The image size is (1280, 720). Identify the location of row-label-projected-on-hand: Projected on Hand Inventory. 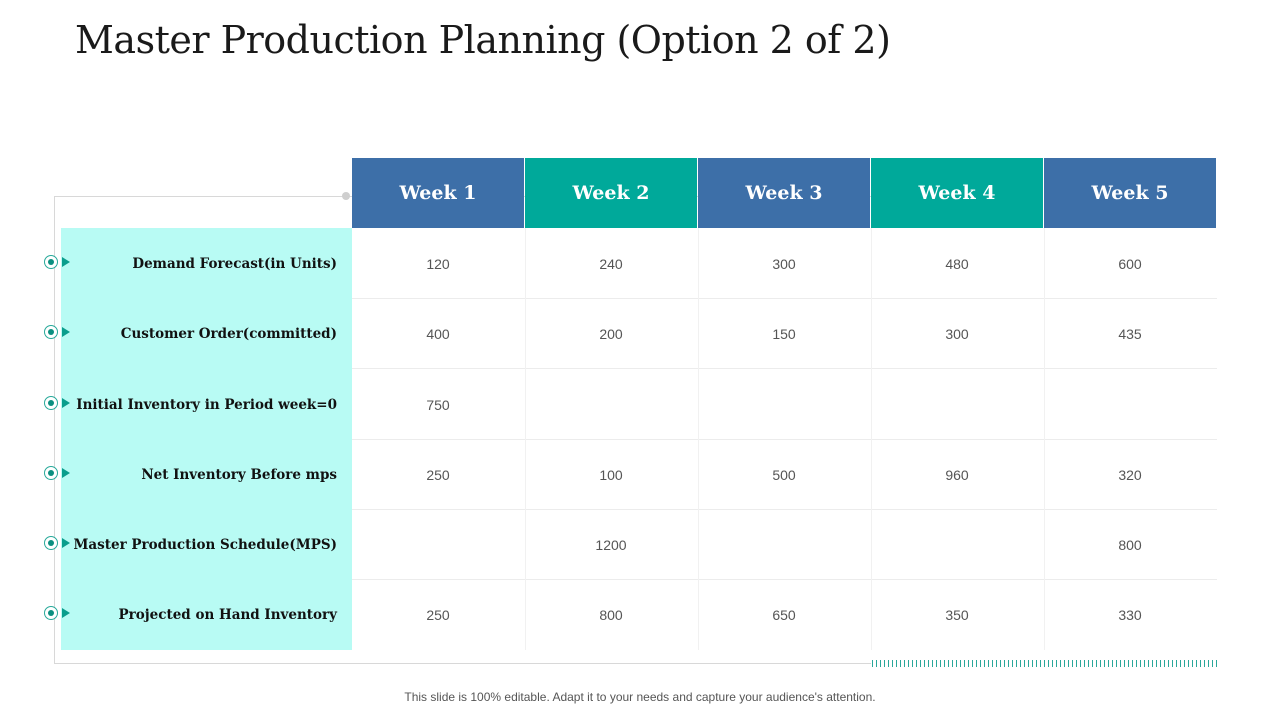
(227, 615).